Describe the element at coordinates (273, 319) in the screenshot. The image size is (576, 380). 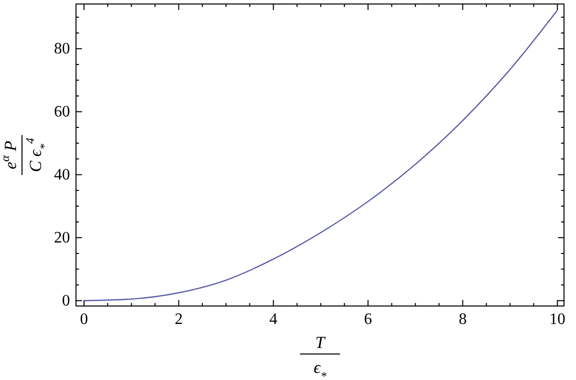
I see `x-tick-label: 4` at that location.